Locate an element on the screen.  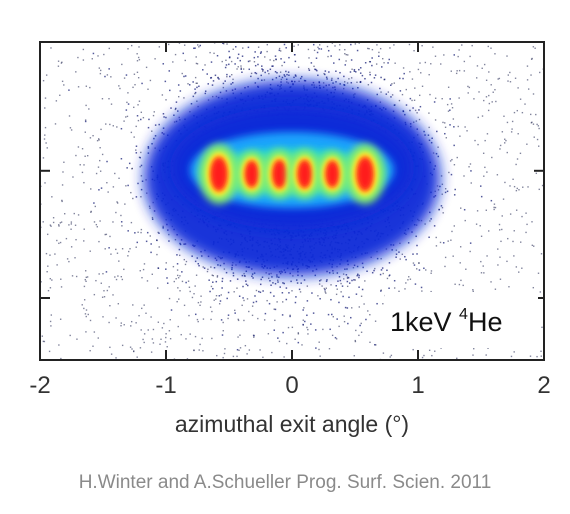
peak-red is located at coordinates (365, 174).